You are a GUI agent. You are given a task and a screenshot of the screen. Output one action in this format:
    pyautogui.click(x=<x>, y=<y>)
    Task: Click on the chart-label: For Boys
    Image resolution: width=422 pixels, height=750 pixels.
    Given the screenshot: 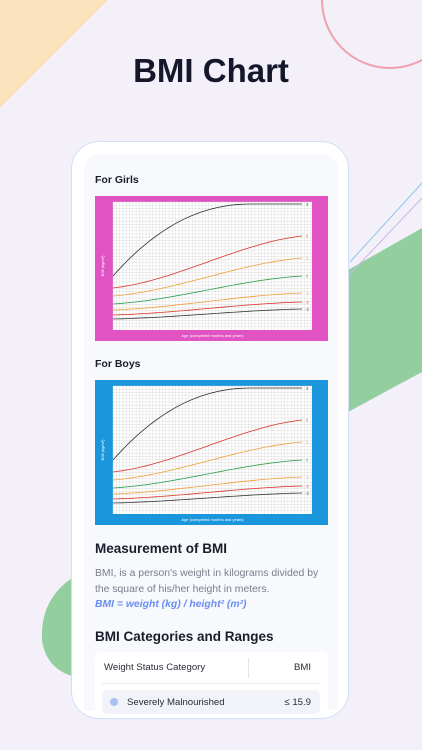 What is the action you would take?
    pyautogui.click(x=118, y=364)
    